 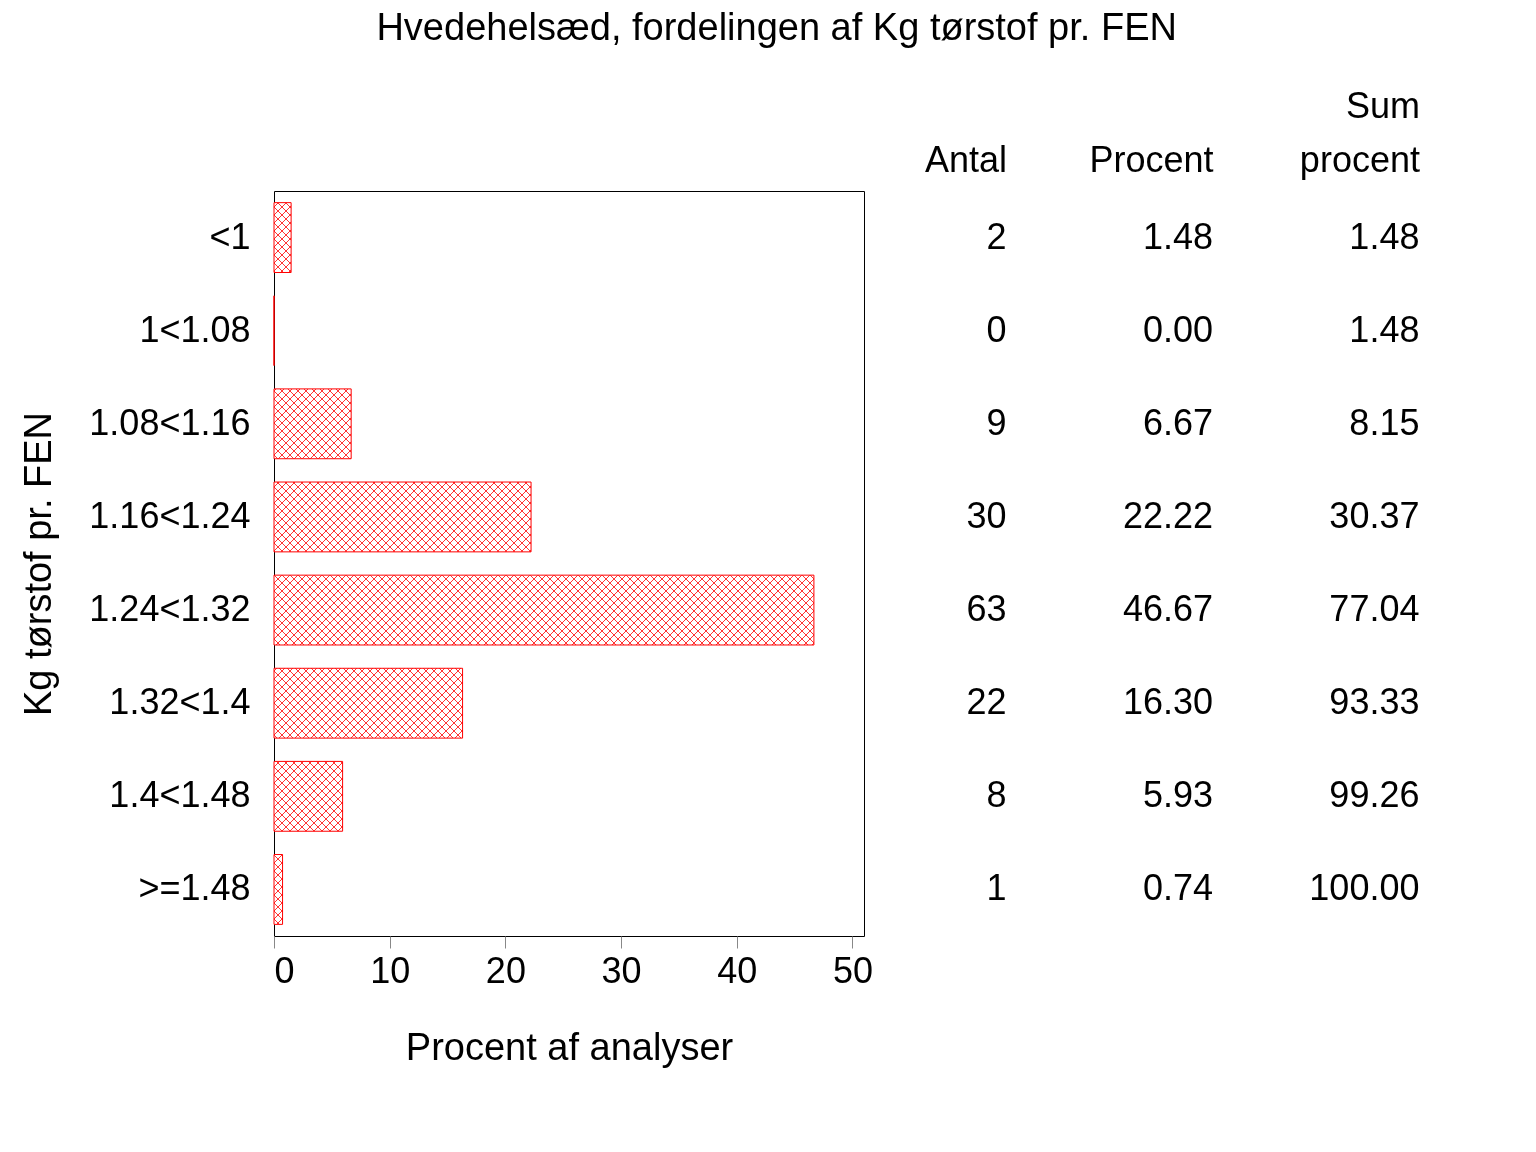 What do you see at coordinates (1374, 795) in the screenshot?
I see `text: 99.26` at bounding box center [1374, 795].